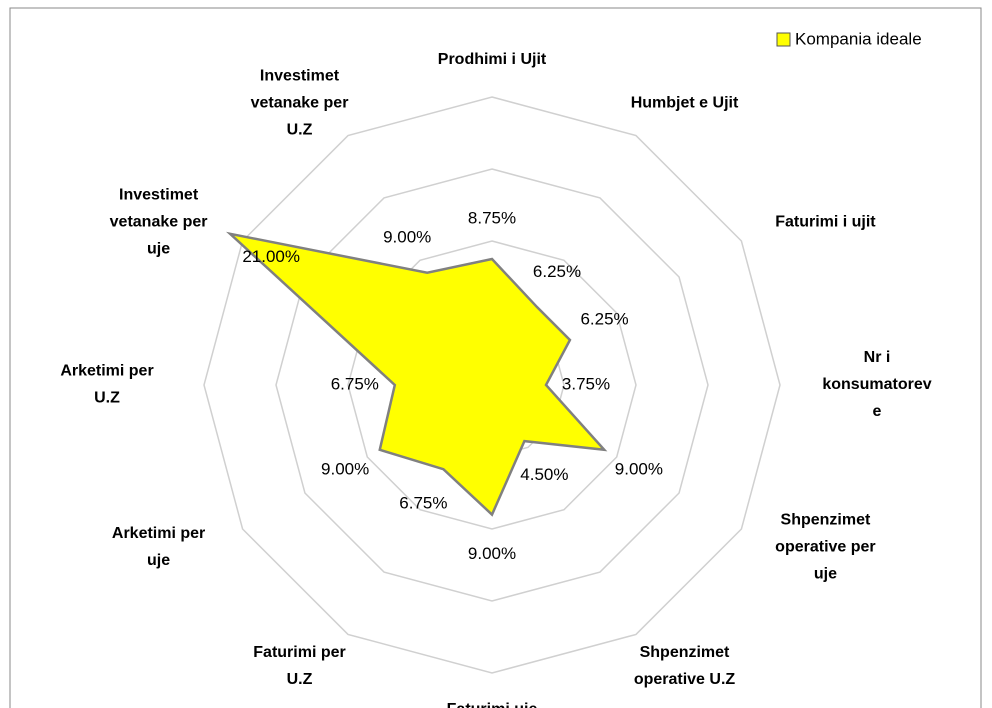  Describe the element at coordinates (492, 217) in the screenshot. I see `data-label: 8.75%` at that location.